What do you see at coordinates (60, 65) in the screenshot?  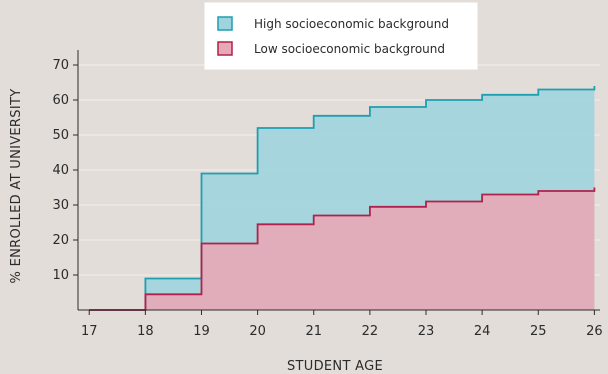 I see `y-tick-label: 70` at bounding box center [60, 65].